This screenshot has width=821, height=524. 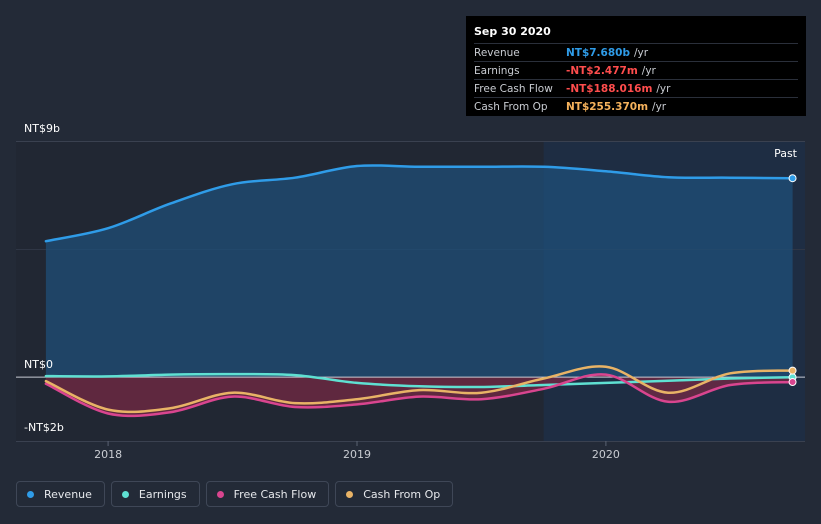 I want to click on tooltip-row-cash-from-op: Cash From Op NT$255.370m /yr, so click(x=636, y=106).